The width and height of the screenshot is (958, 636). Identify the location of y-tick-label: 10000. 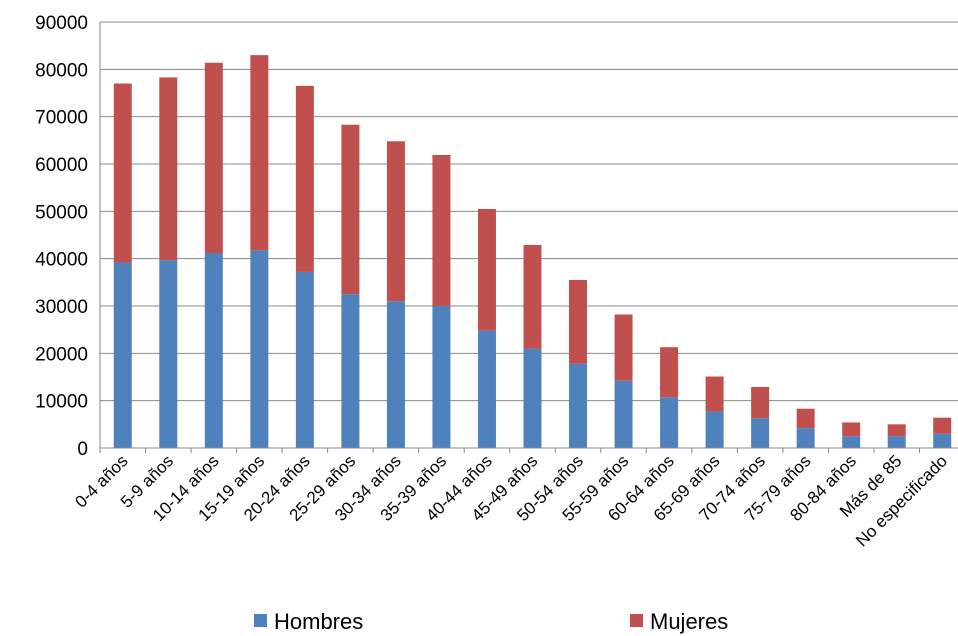
(61, 402).